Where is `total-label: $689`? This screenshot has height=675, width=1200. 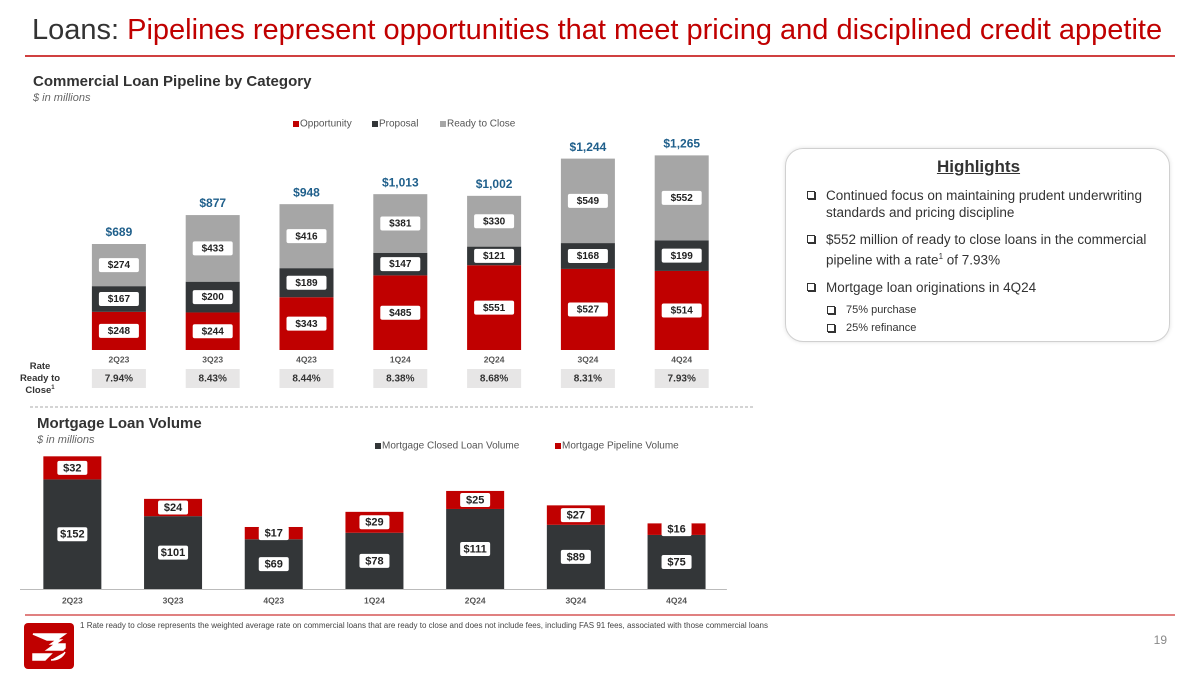
total-label: $689 is located at coordinates (119, 232).